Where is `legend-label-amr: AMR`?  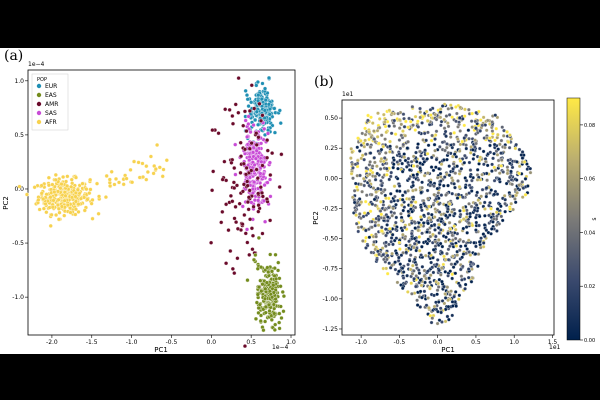 legend-label-amr: AMR is located at coordinates (51, 104).